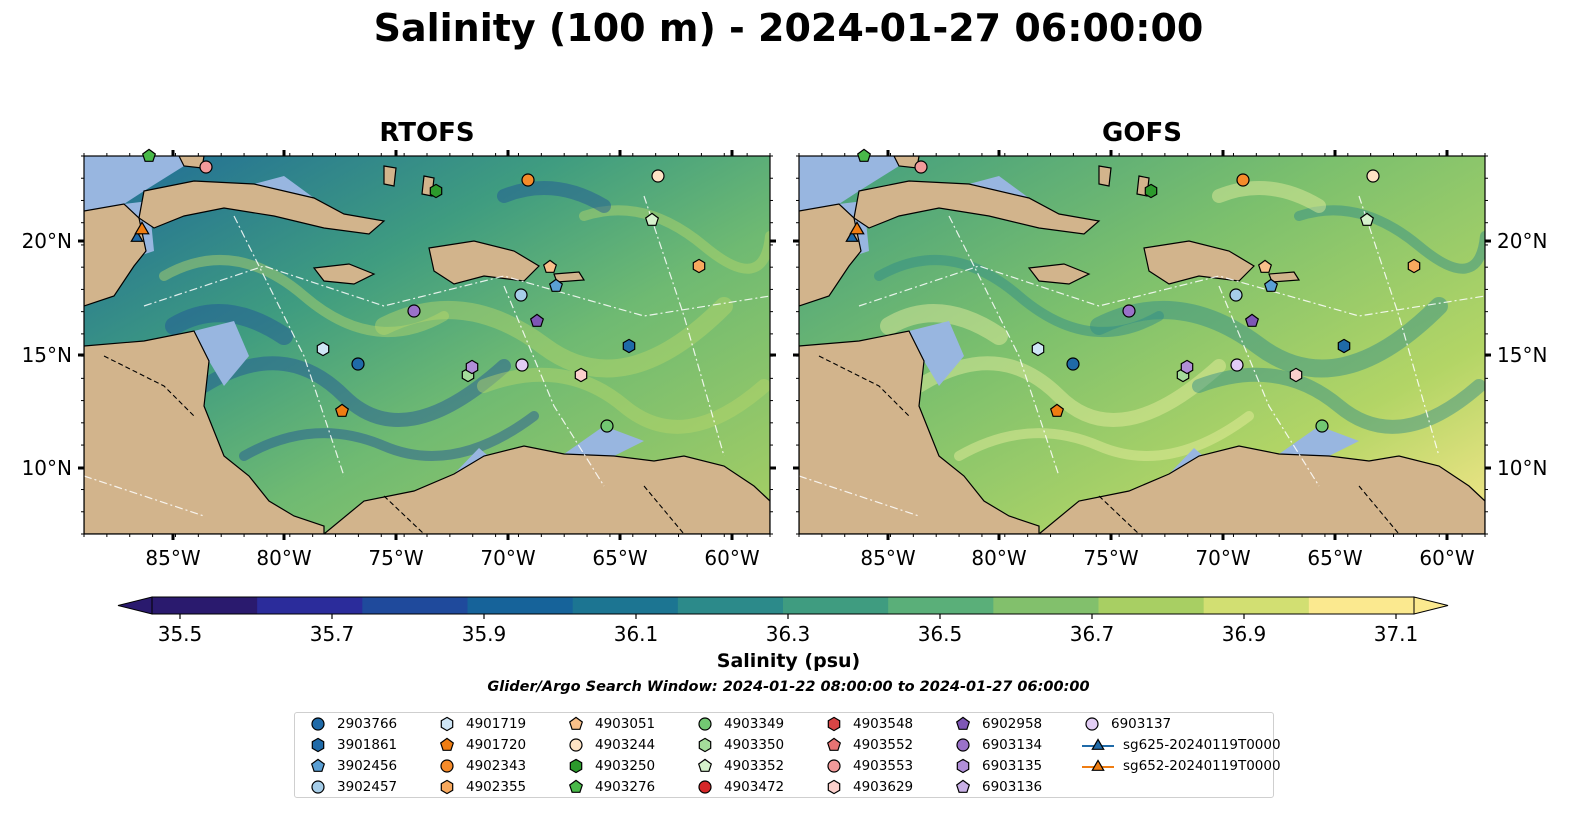 Image resolution: width=1577 pixels, height=827 pixels. What do you see at coordinates (496, 787) in the screenshot?
I see `legend-label: 4902355` at bounding box center [496, 787].